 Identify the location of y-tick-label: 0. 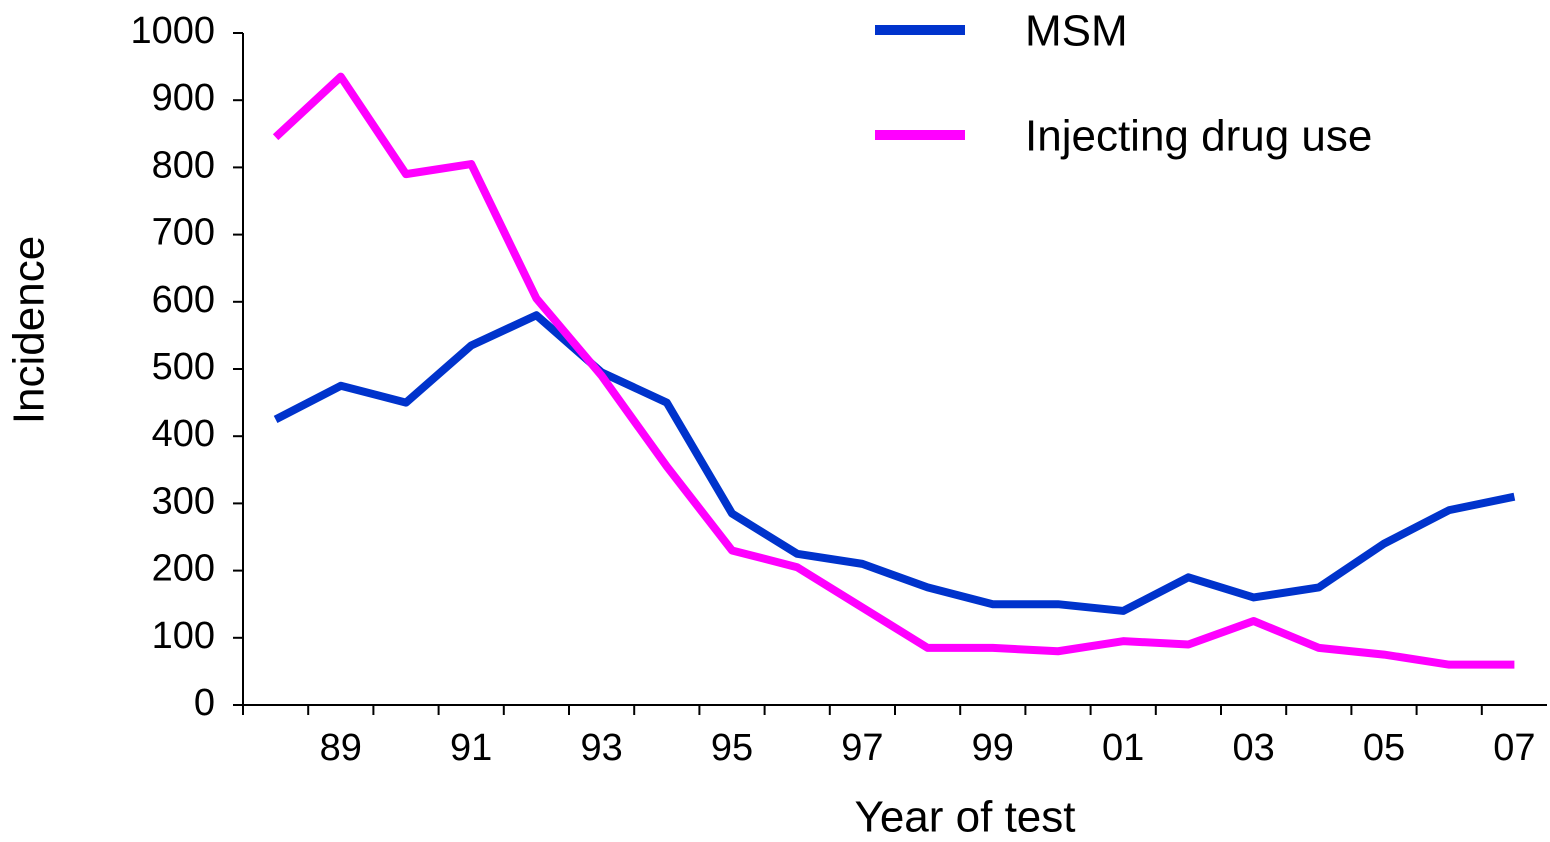
(204, 703).